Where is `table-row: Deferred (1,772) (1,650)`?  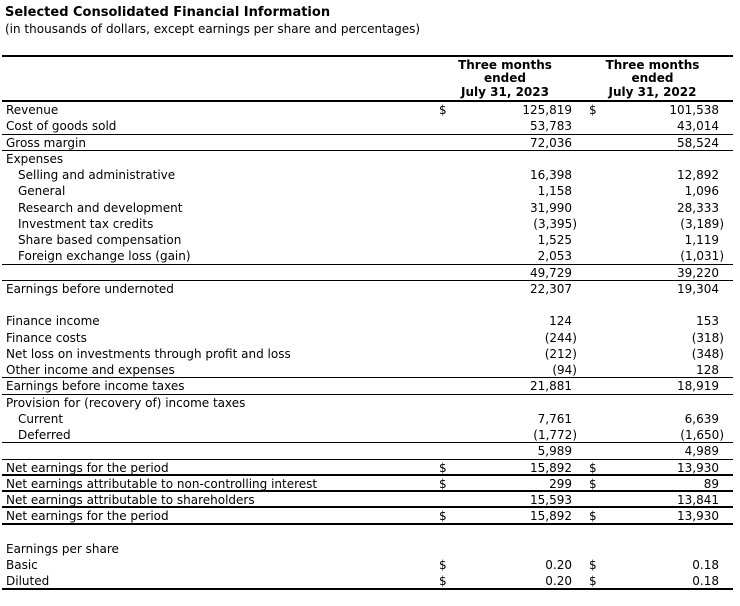
table-row: Deferred (1,772) (1,650) is located at coordinates (367, 435).